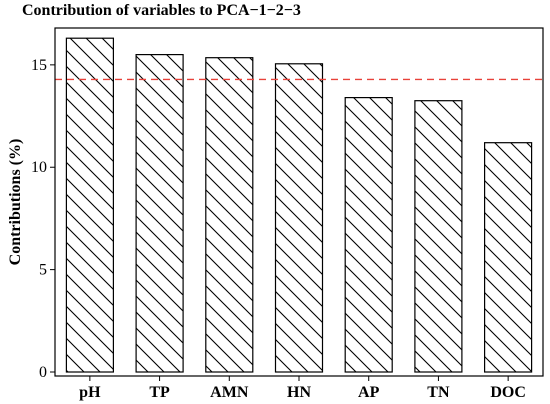 This screenshot has width=550, height=404. I want to click on x-axis-ticks: pH TP AMN HN AP TN DOC, so click(302, 388).